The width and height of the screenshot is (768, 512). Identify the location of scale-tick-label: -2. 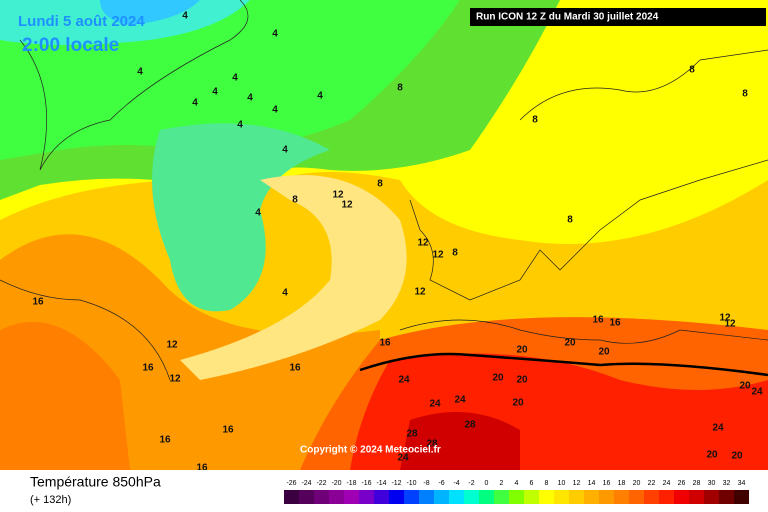
(471, 483).